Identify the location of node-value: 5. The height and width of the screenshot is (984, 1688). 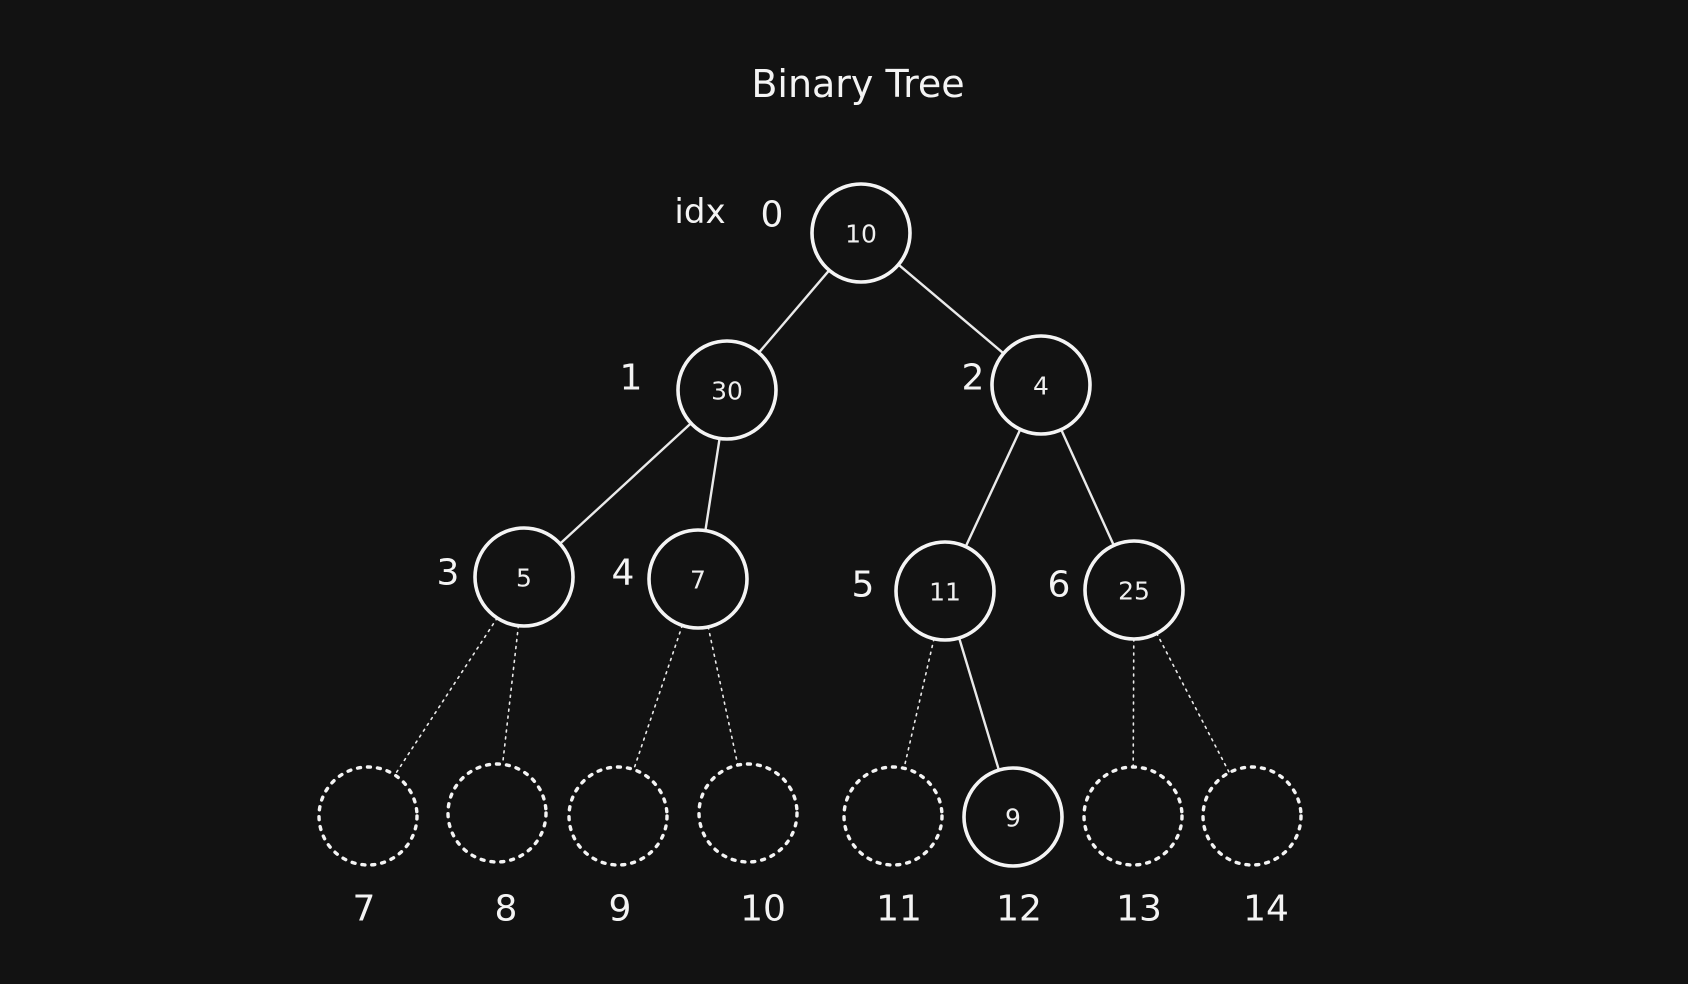
(524, 578).